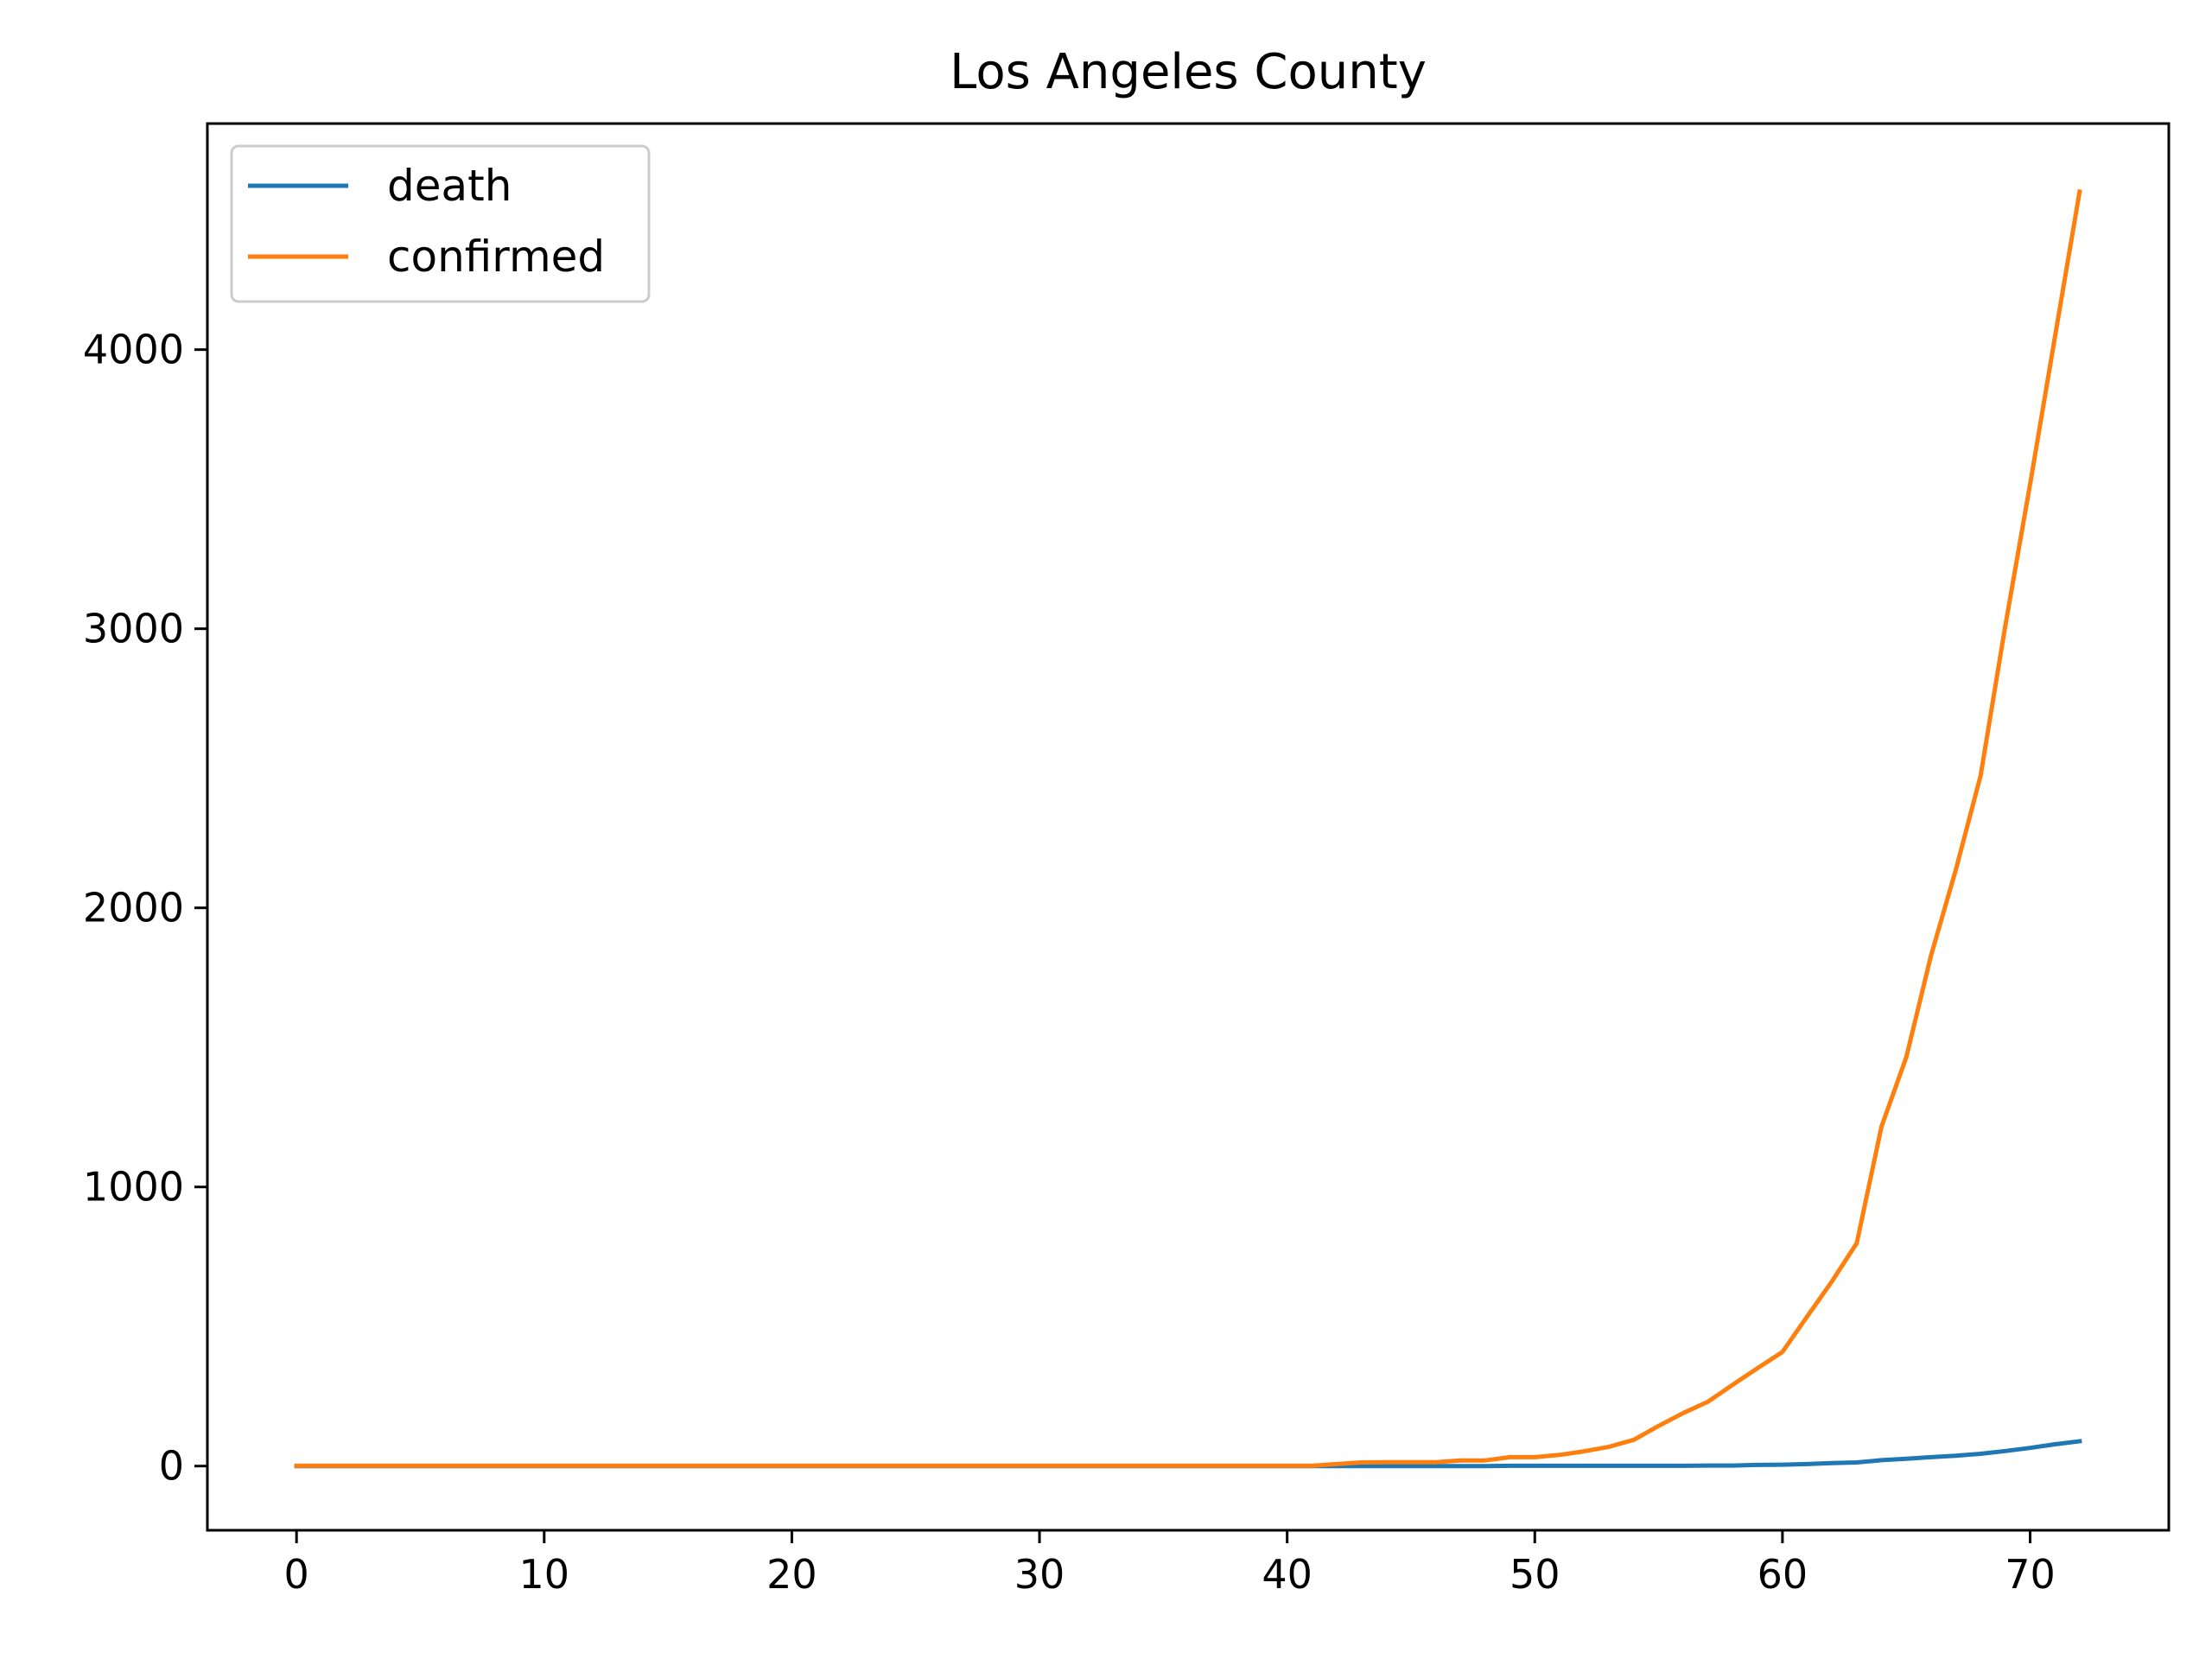 Image resolution: width=2212 pixels, height=1659 pixels. Describe the element at coordinates (1535, 1574) in the screenshot. I see `x-tick-label: 50` at that location.